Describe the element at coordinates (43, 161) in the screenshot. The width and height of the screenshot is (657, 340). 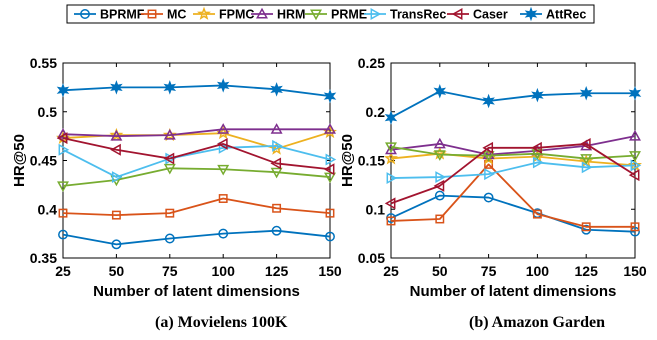
I see `y-tick-label: 0.45` at that location.